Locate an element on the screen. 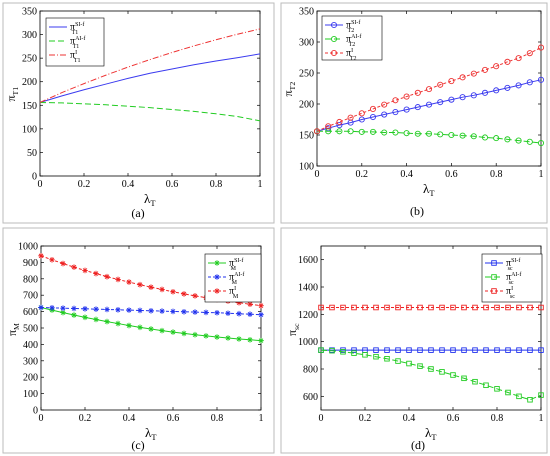 The height and width of the screenshot is (456, 550). ytick-label: 350 is located at coordinates (29, 12).